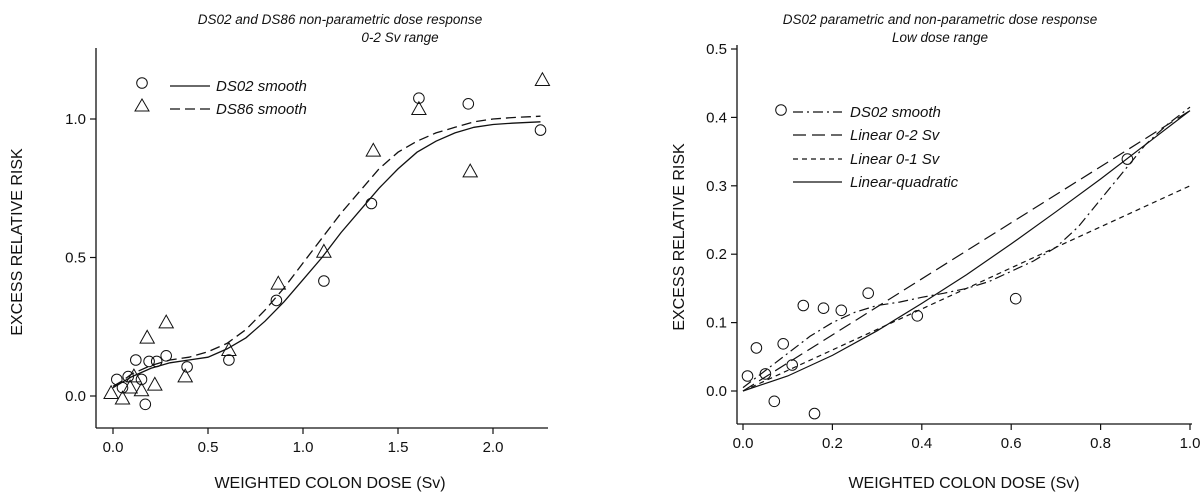 The width and height of the screenshot is (1204, 492). Describe the element at coordinates (1190, 443) in the screenshot. I see `chart-right-x-tick-label: 1.0` at that location.